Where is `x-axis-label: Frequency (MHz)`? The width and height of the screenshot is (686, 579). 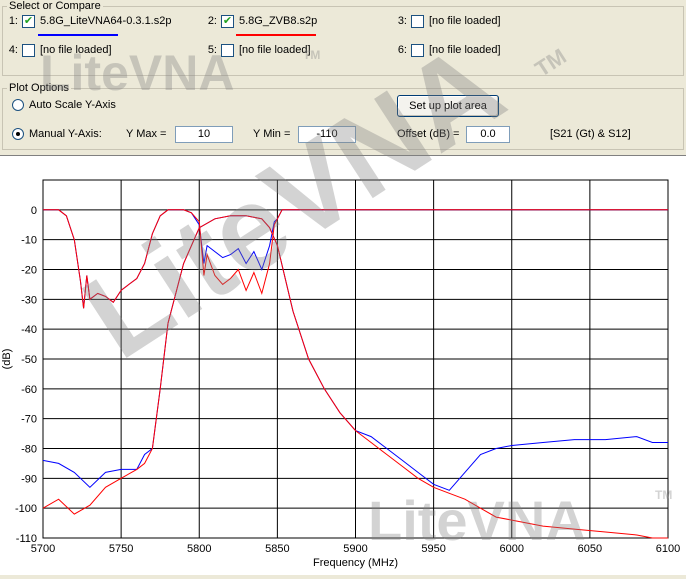 x-axis-label: Frequency (MHz) is located at coordinates (355, 563).